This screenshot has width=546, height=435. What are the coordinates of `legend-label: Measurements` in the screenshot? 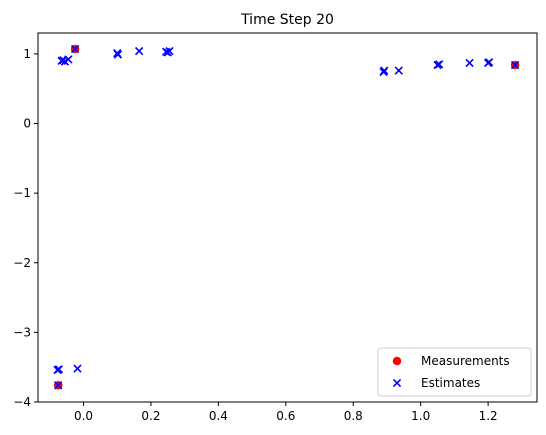 It's located at (465, 361).